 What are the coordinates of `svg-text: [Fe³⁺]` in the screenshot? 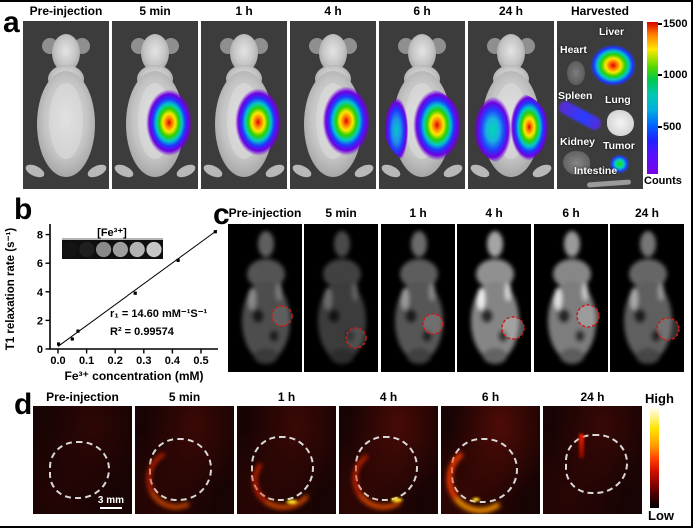 It's located at (112, 233).